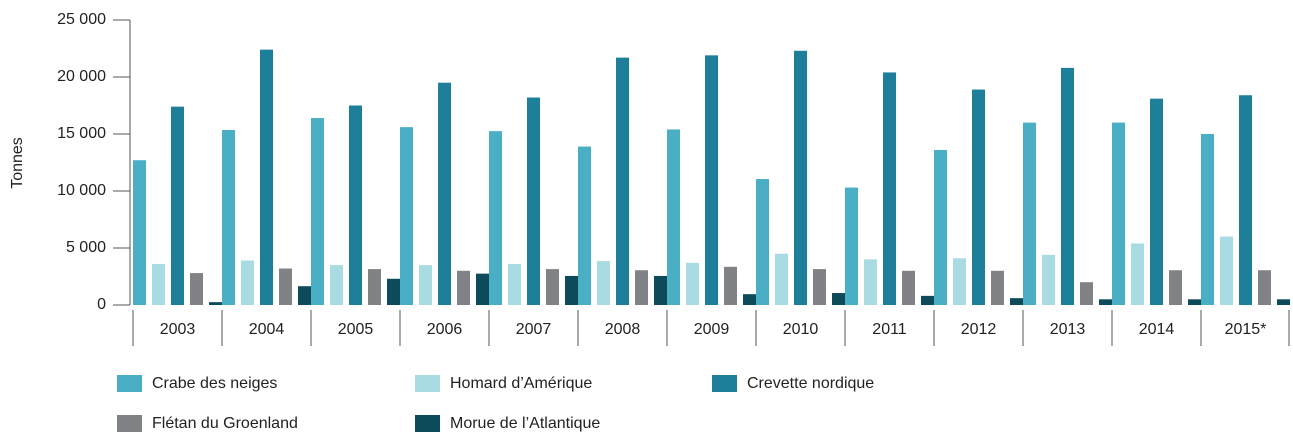 The width and height of the screenshot is (1293, 436). What do you see at coordinates (623, 329) in the screenshot?
I see `x-tick-label: 2008` at bounding box center [623, 329].